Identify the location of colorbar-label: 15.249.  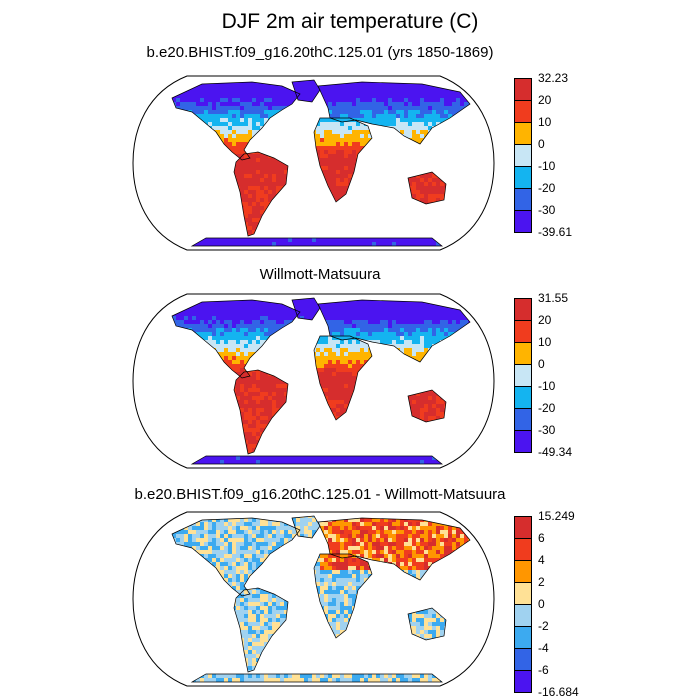
(556, 516).